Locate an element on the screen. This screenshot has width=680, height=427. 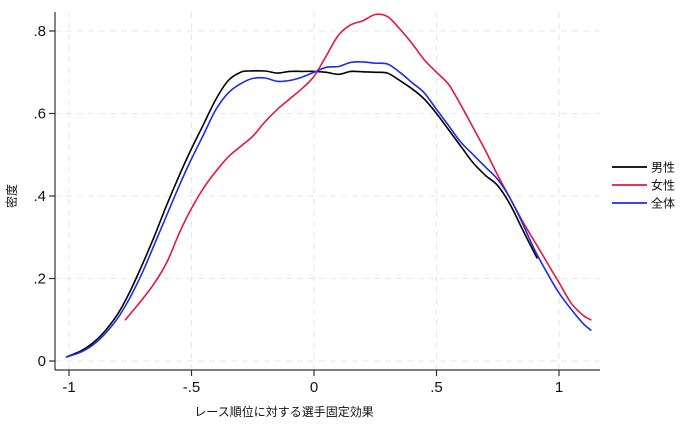
legend-label: 全体 is located at coordinates (663, 203).